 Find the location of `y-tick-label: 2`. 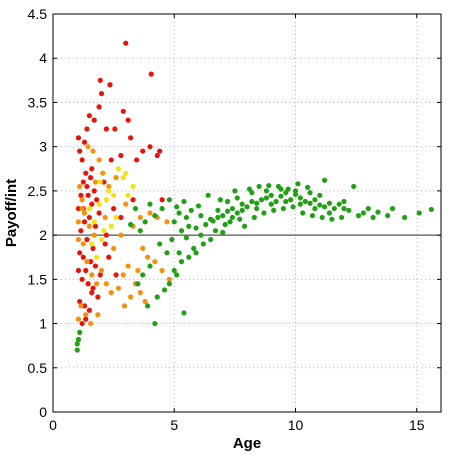

y-tick-label: 2 is located at coordinates (43, 235).